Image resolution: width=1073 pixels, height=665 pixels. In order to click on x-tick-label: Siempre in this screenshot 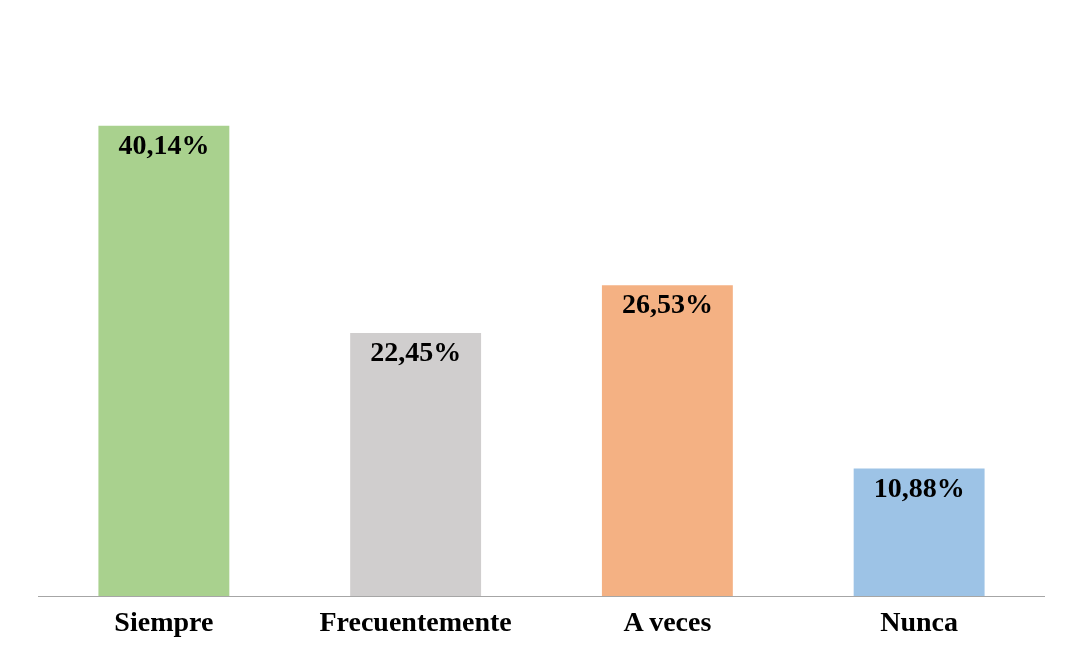, I will do `click(164, 621)`.